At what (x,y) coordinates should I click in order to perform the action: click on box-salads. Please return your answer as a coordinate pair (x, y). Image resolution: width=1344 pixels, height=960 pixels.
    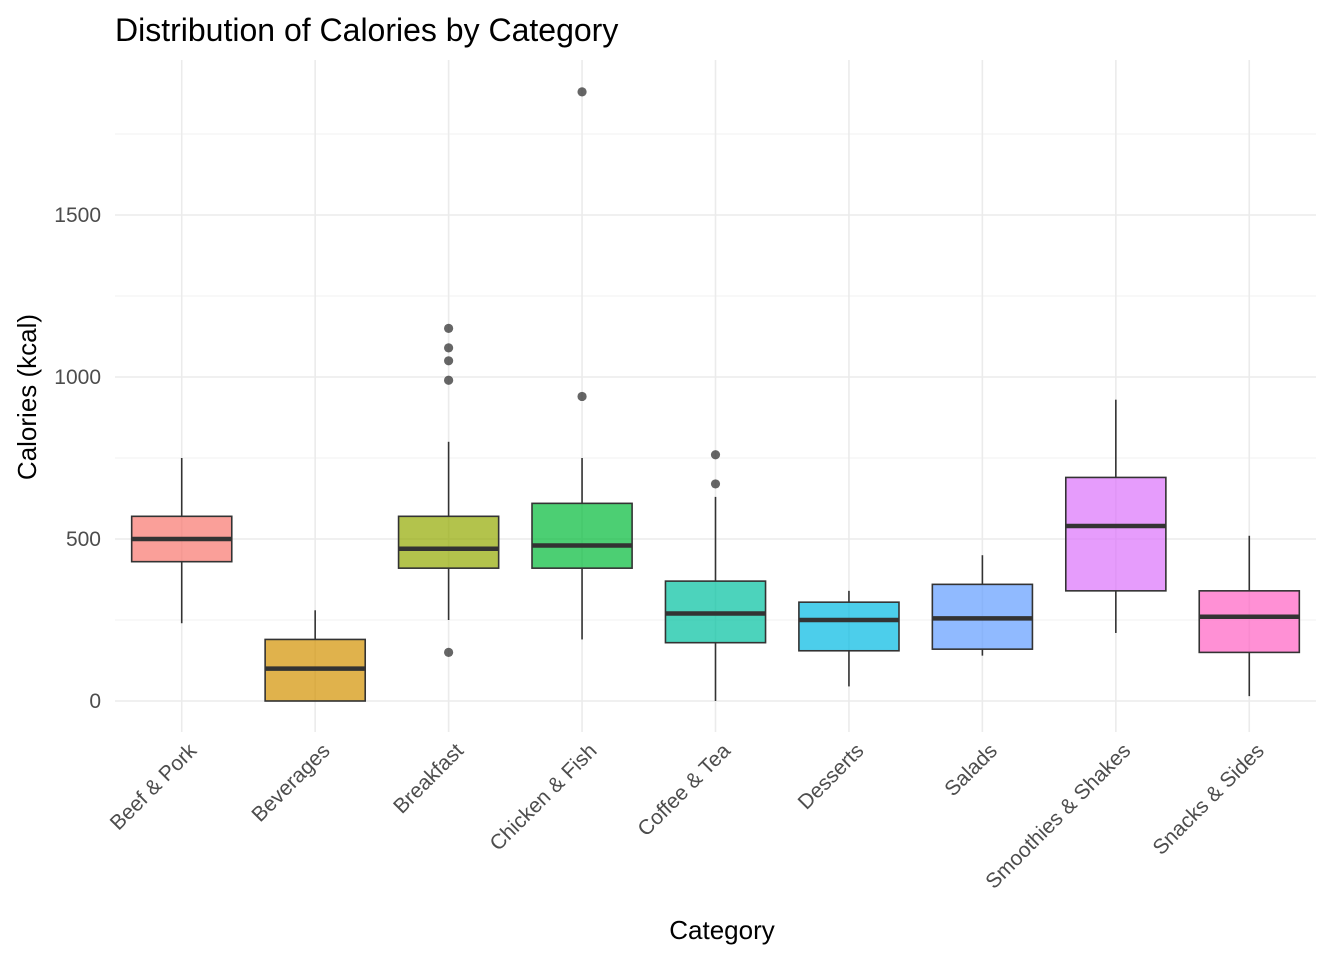
    Looking at the image, I should click on (982, 605).